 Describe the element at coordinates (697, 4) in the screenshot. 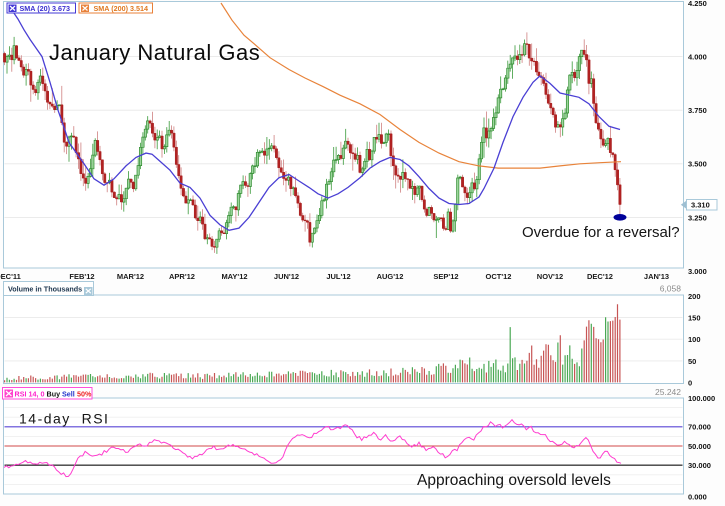

I see `svg-text: 4.250` at that location.